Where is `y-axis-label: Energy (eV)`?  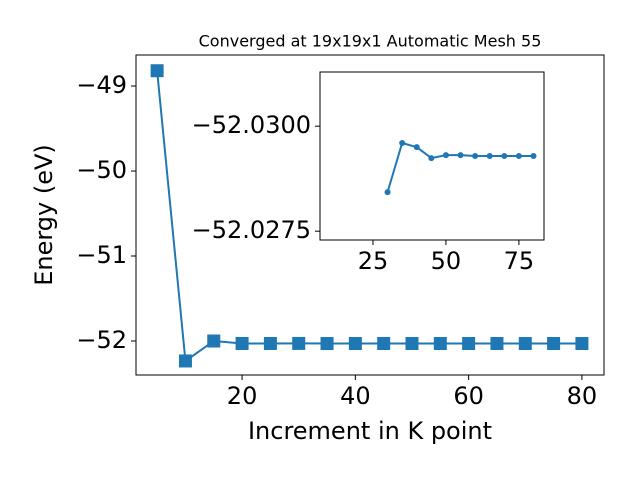
y-axis-label: Energy (eV) is located at coordinates (44, 215).